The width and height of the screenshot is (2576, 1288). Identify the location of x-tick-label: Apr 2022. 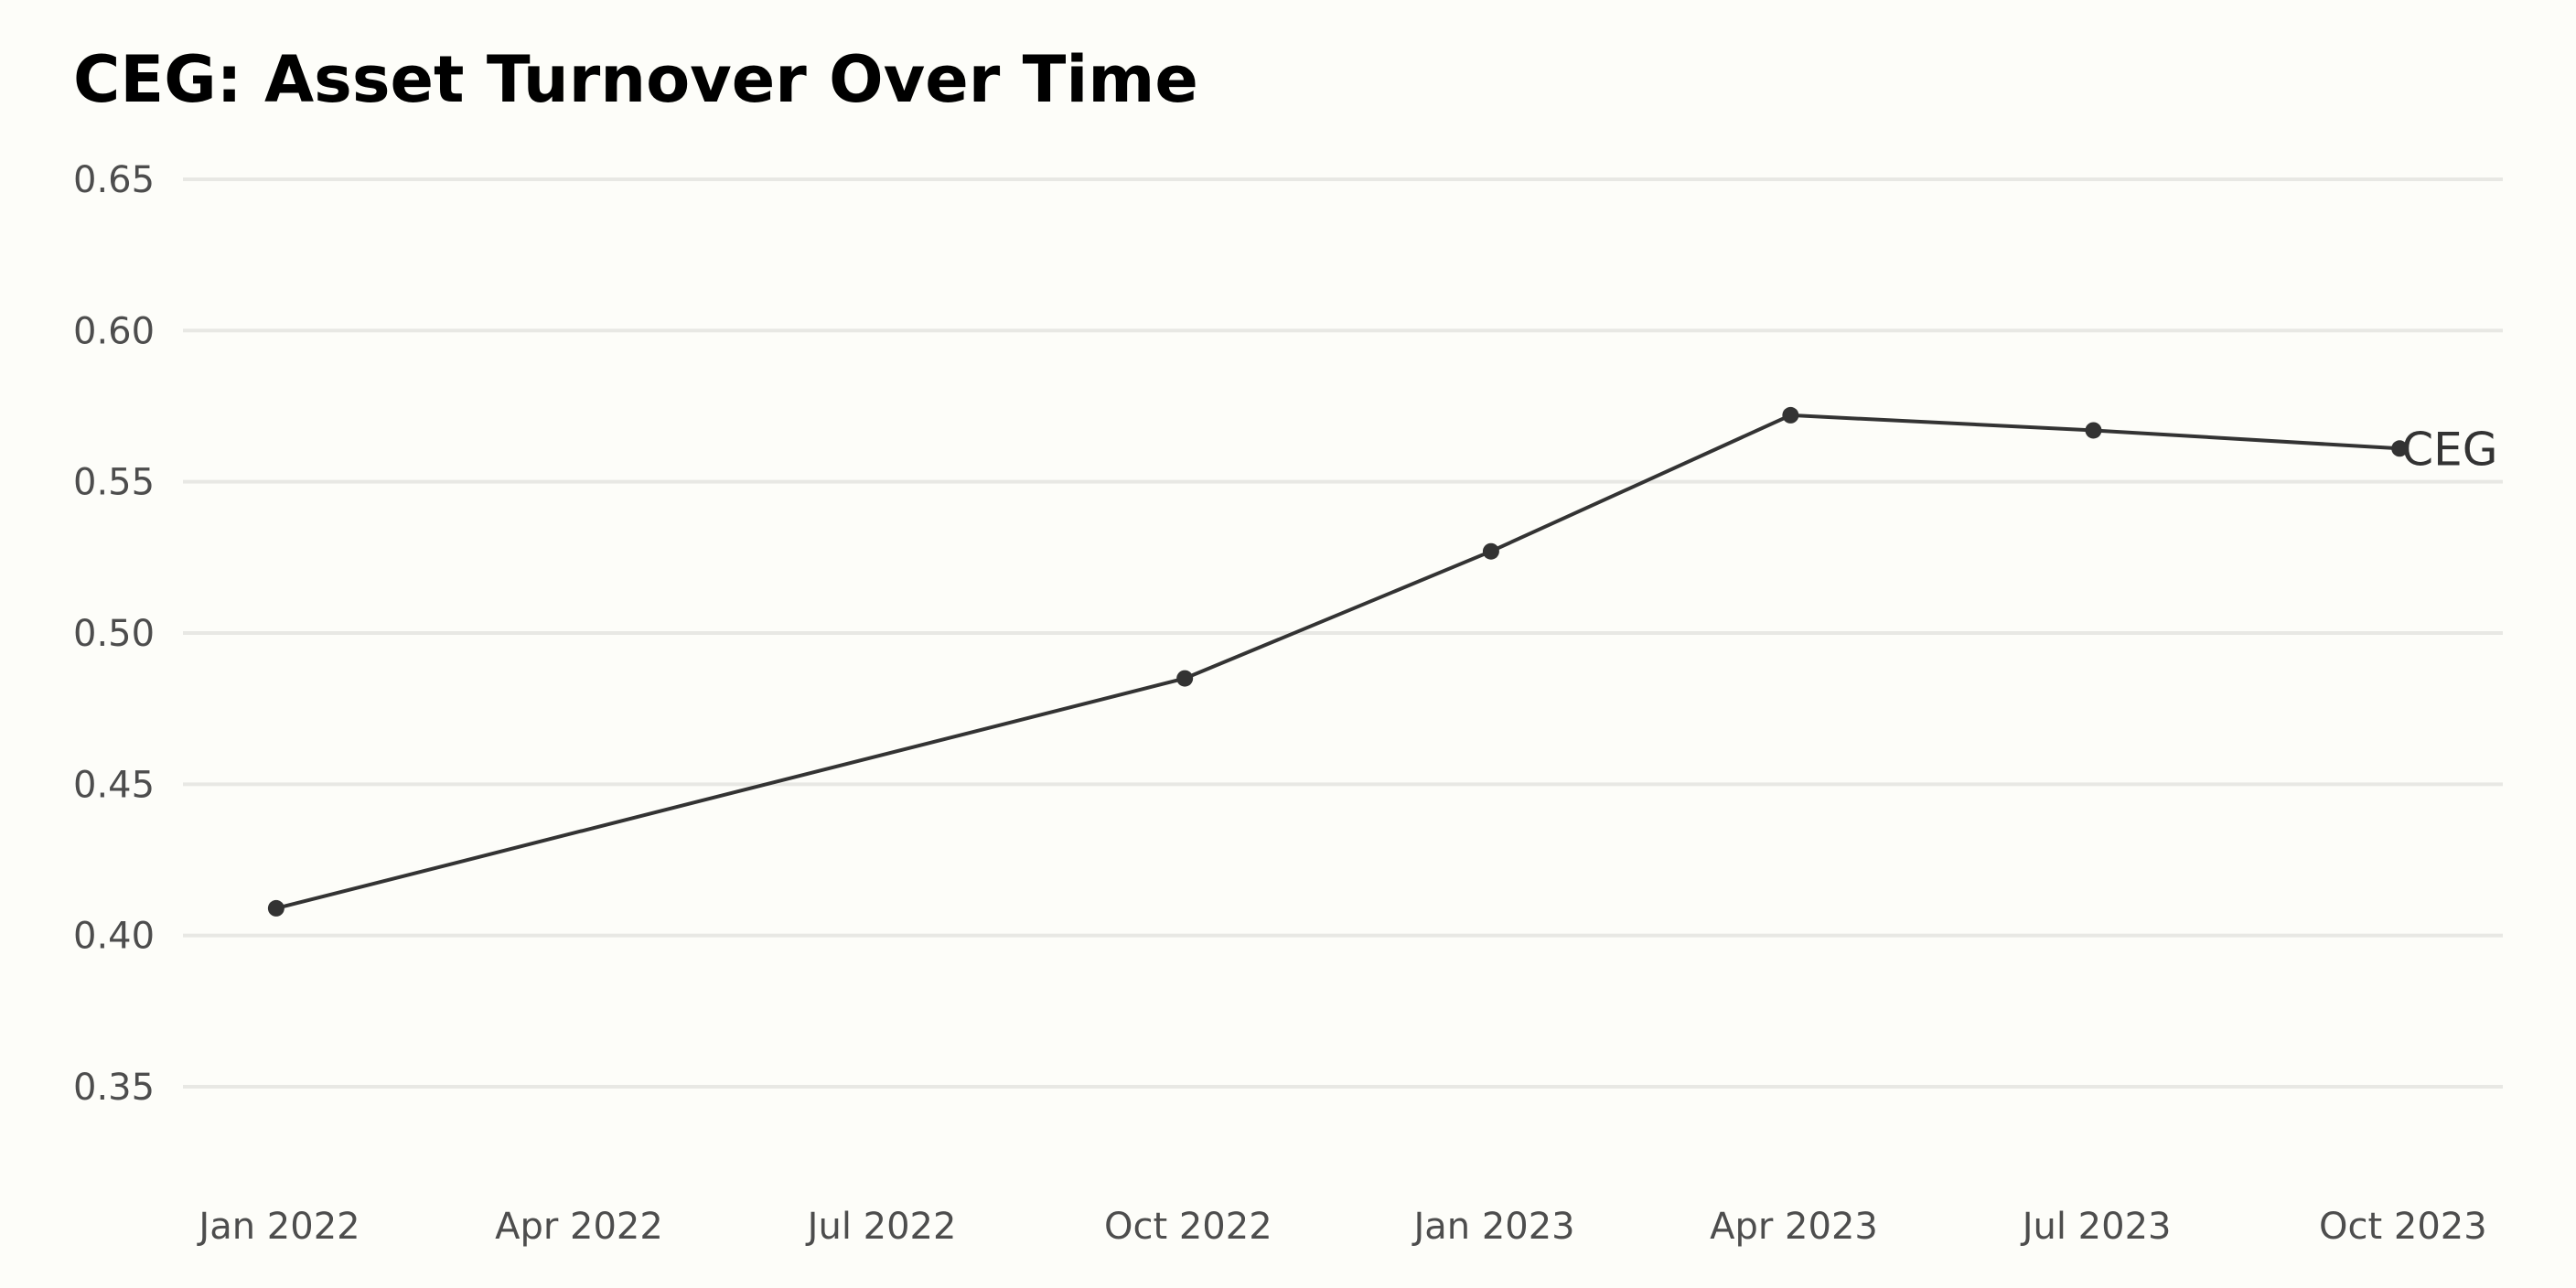
(579, 1227).